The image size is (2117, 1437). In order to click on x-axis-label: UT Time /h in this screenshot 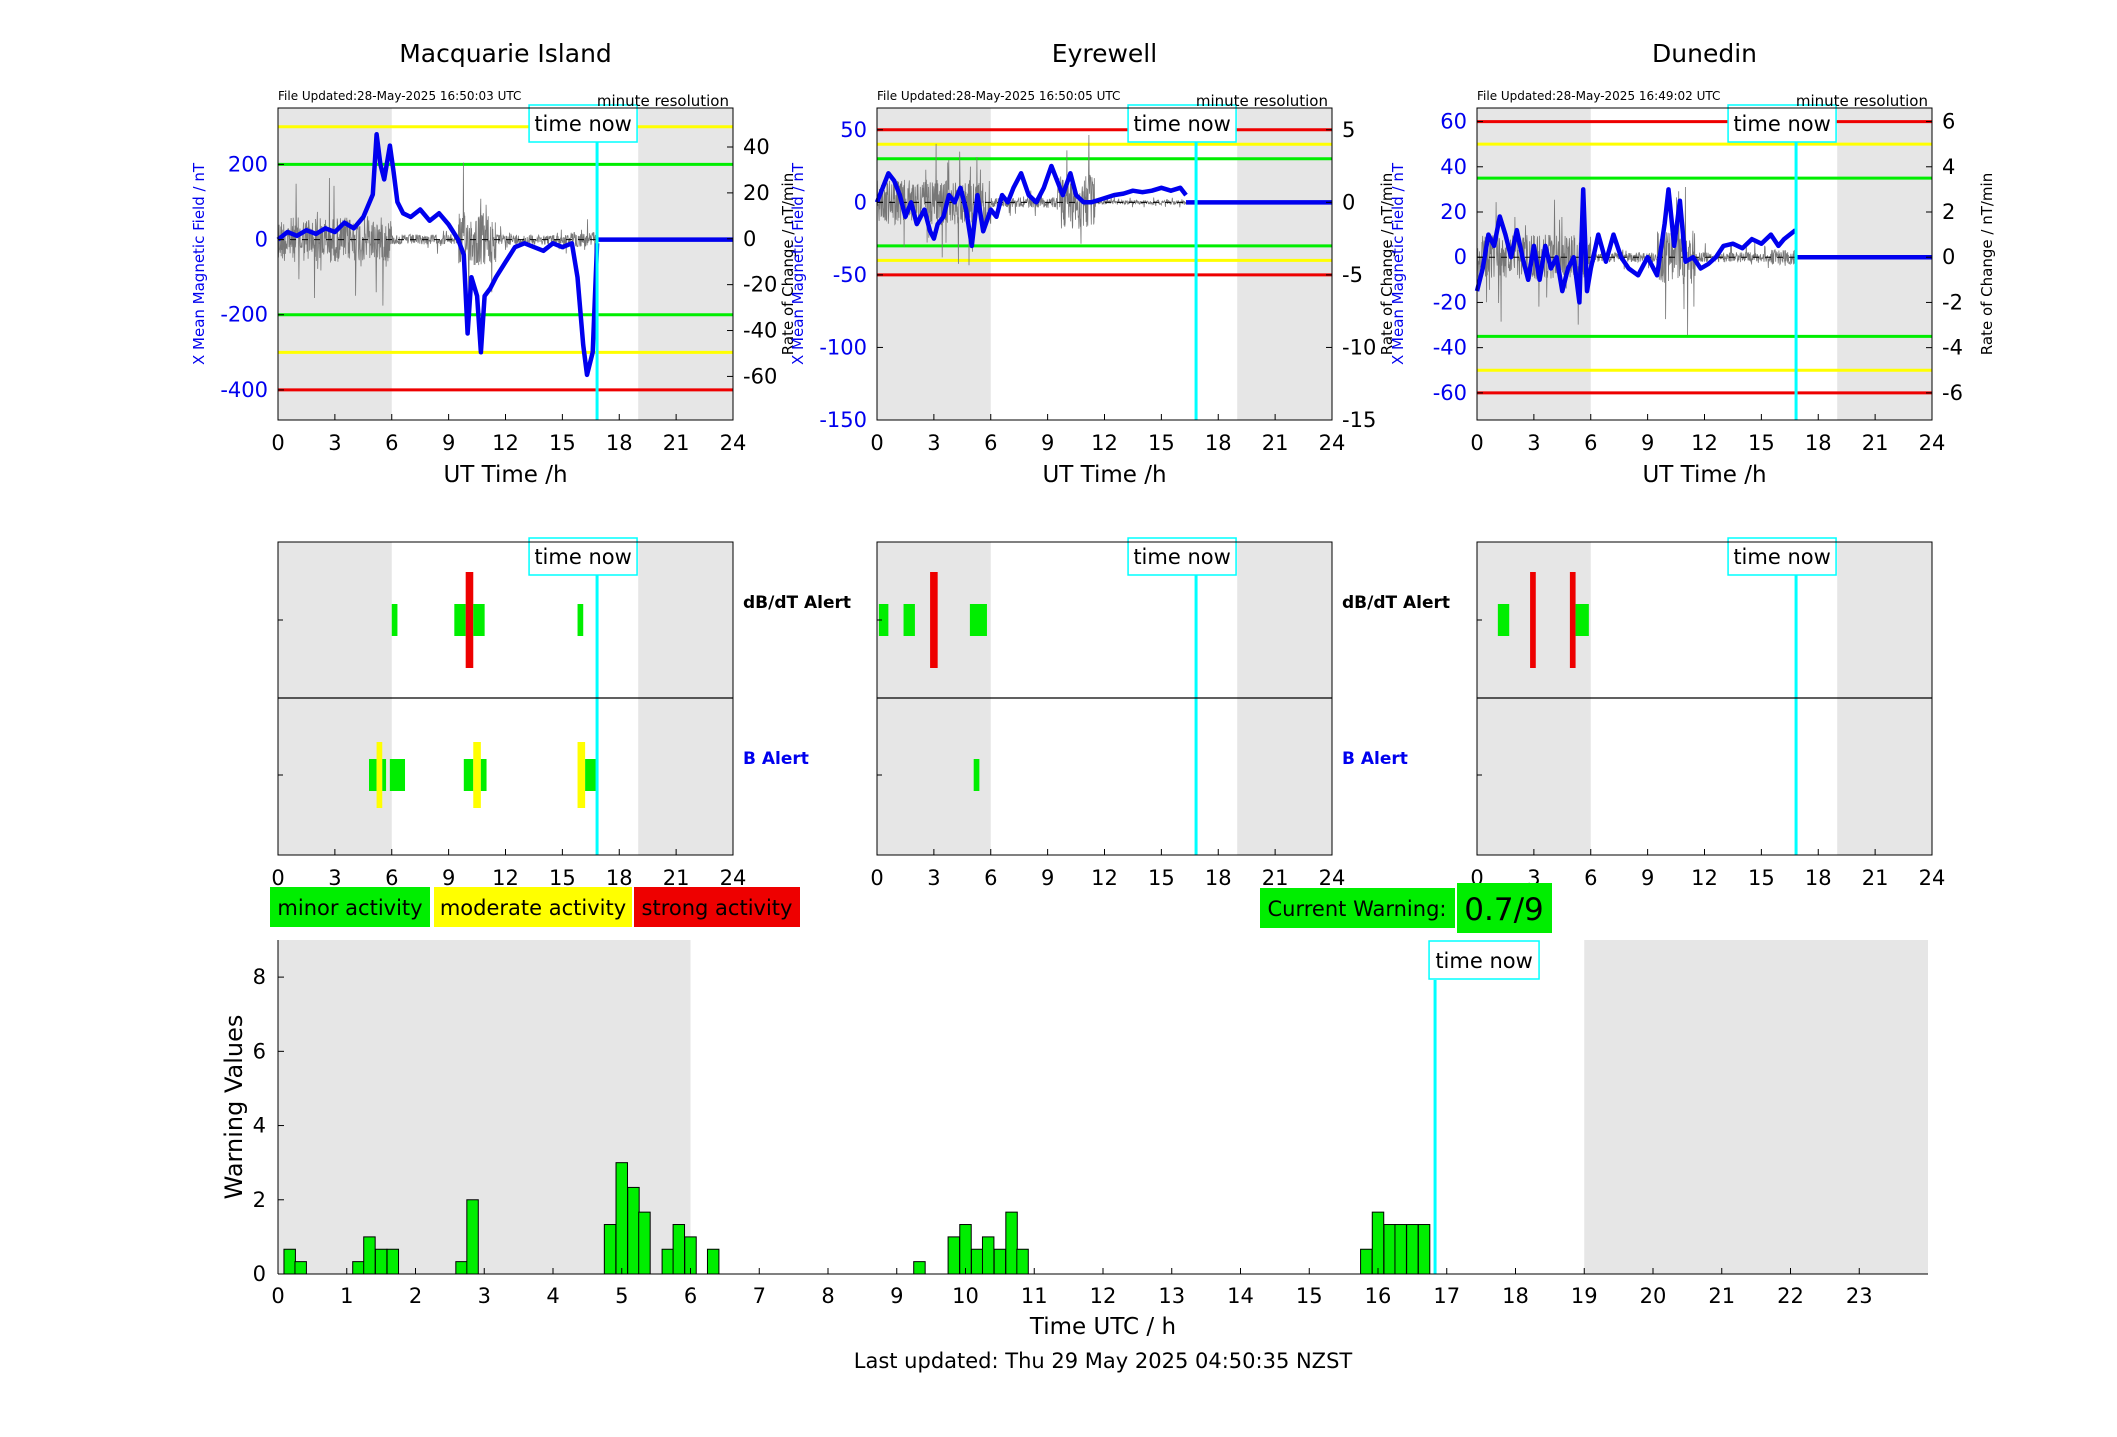, I will do `click(1704, 475)`.